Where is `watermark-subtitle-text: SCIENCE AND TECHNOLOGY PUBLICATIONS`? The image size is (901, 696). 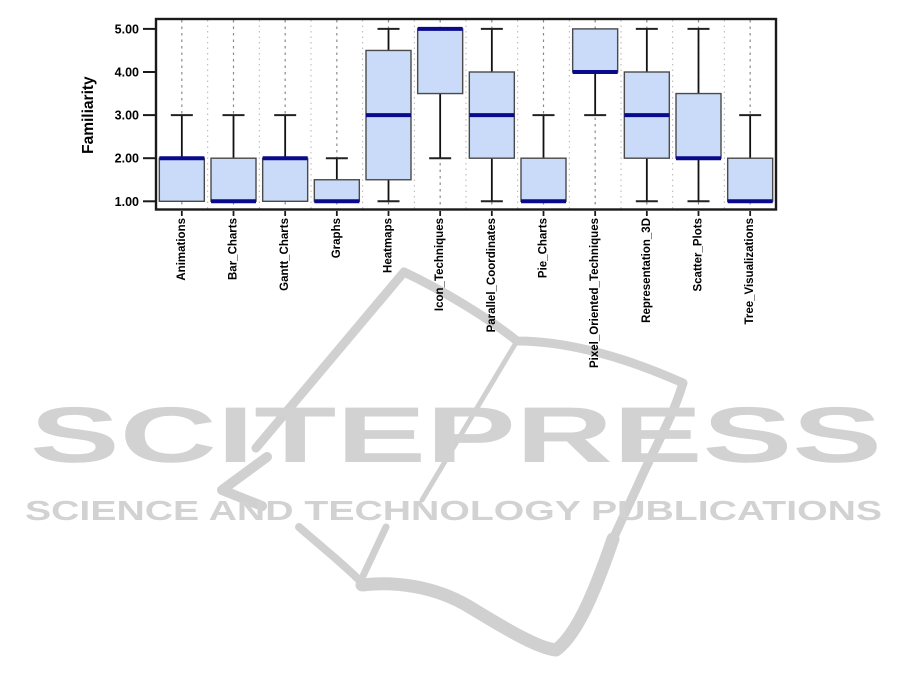 watermark-subtitle-text: SCIENCE AND TECHNOLOGY PUBLICATIONS is located at coordinates (453, 510).